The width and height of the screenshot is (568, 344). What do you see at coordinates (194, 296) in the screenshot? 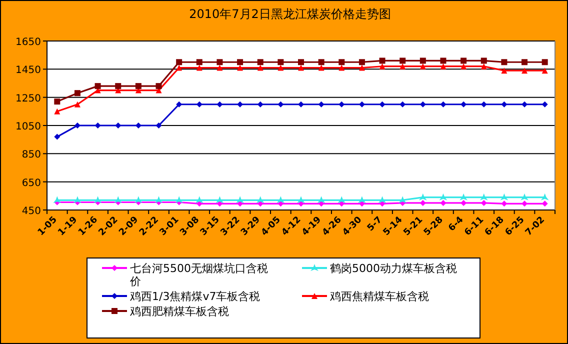
I see `legend-label: 鸡西1/3焦精煤v7车板含税` at bounding box center [194, 296].